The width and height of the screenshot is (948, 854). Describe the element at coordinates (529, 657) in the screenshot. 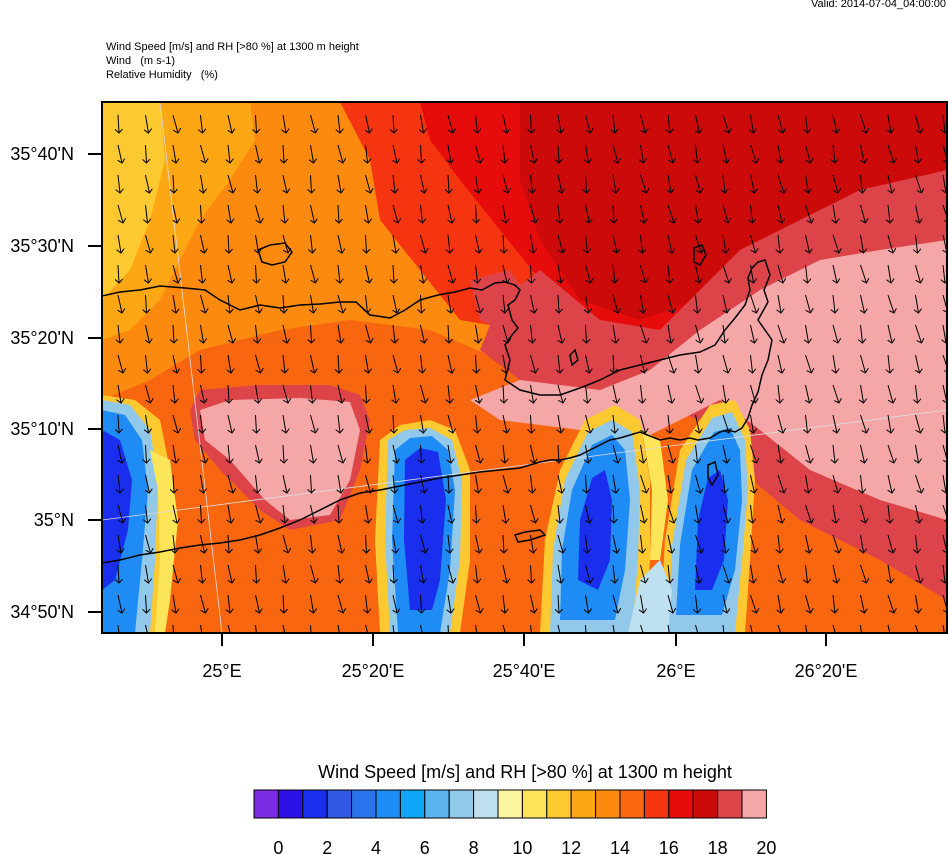

I see `lon-axis: 25°E 25°20'E 25°40'E 26°E 26°20'E` at that location.